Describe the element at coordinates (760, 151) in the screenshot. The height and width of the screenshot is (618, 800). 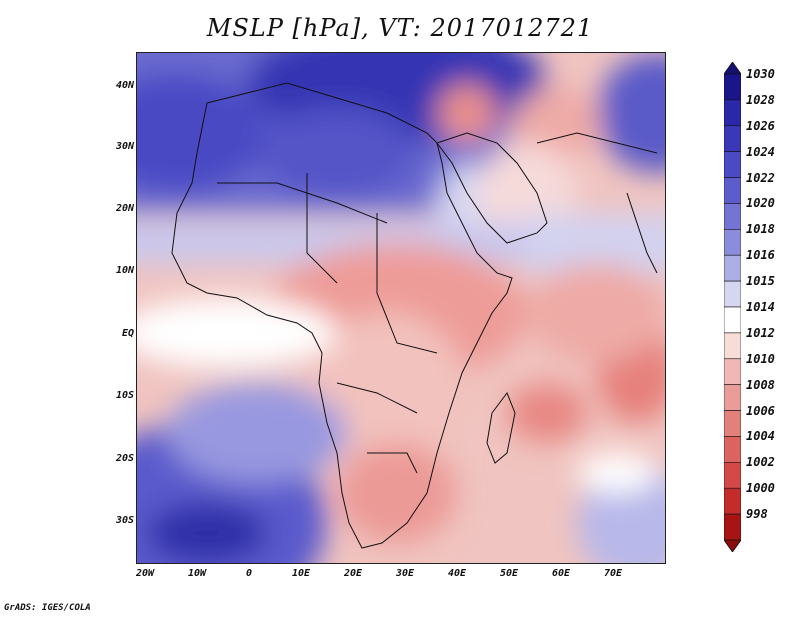
I see `colorbar-level-label: 1024` at that location.